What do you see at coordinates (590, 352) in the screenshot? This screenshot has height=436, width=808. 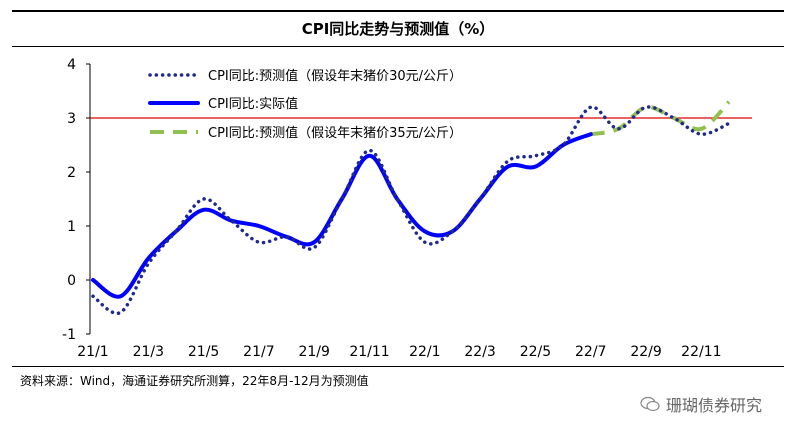 I see `x-tick-label: 22/7` at bounding box center [590, 352].